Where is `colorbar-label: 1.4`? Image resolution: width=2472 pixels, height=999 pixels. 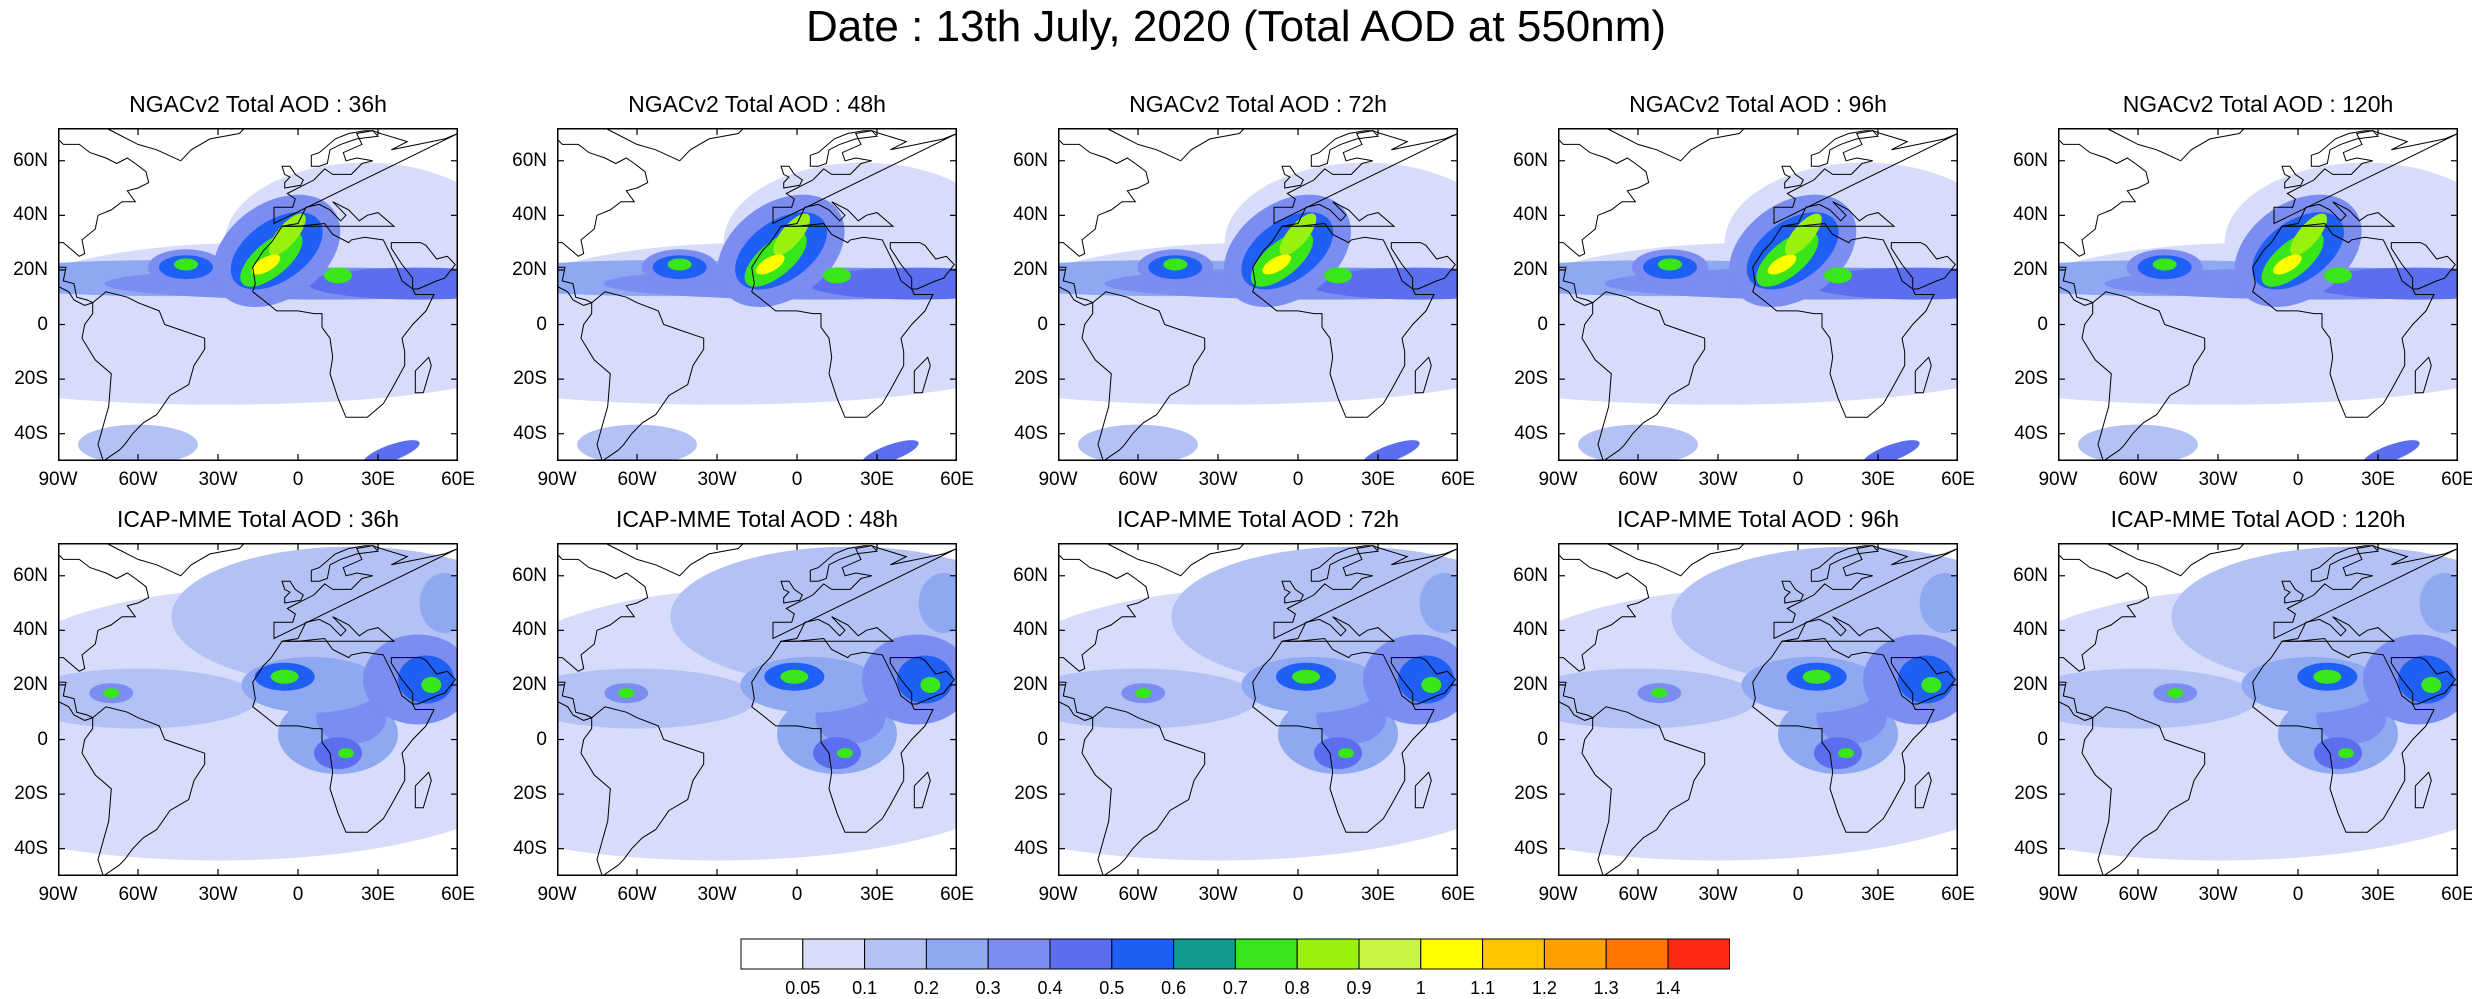 colorbar-label: 1.4 is located at coordinates (1668, 988).